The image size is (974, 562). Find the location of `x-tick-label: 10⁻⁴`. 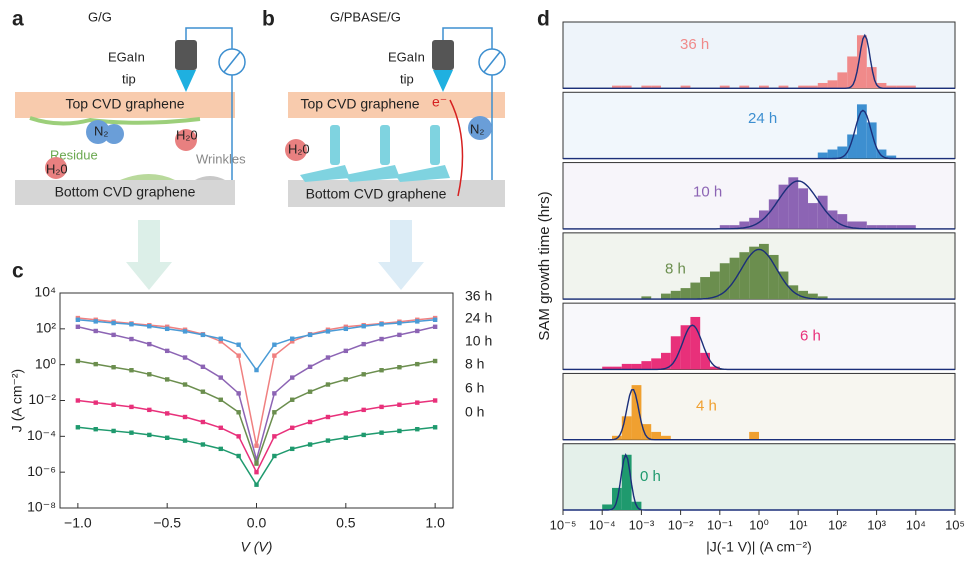

x-tick-label: 10⁻⁴ is located at coordinates (602, 524).